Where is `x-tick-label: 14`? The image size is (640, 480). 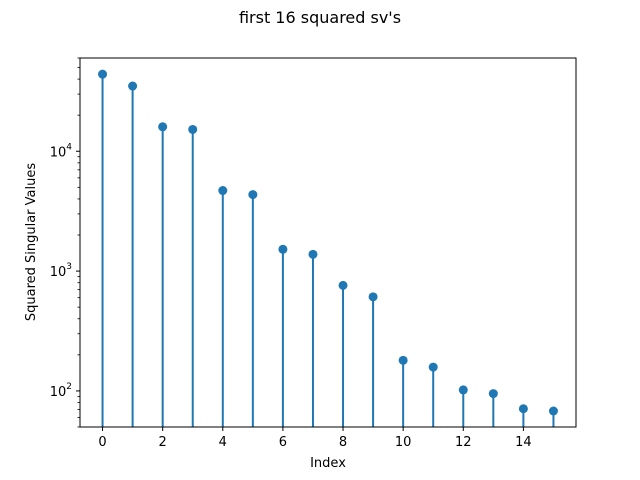
x-tick-label: 14 is located at coordinates (523, 442).